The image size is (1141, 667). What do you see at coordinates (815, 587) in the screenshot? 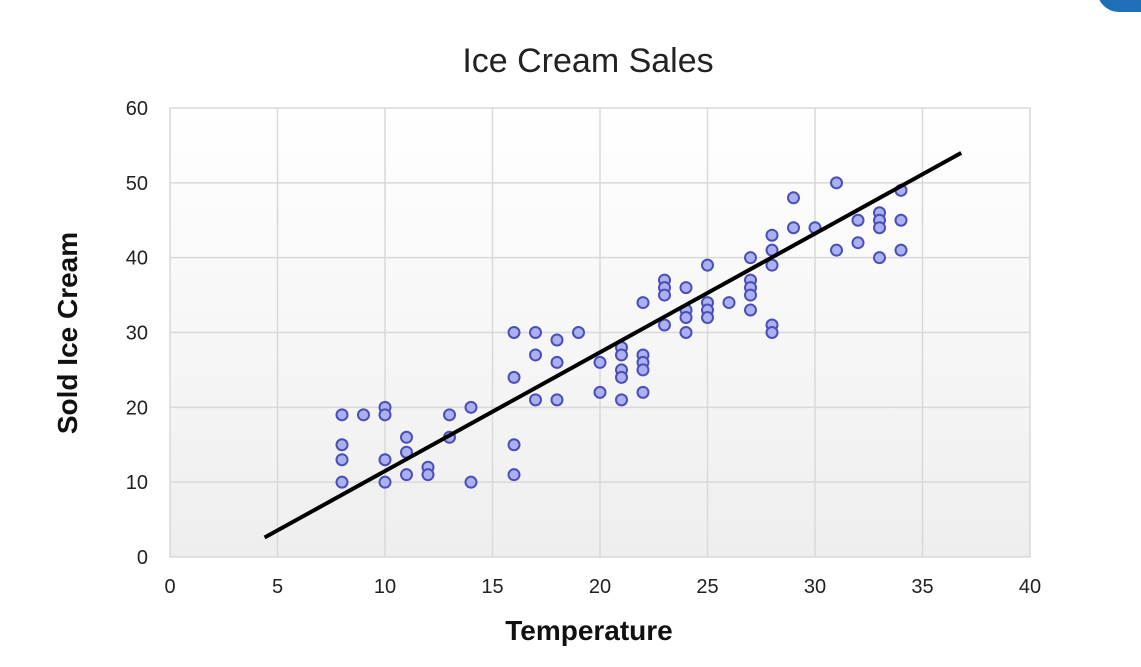
I see `x-tick-label: 30` at bounding box center [815, 587].